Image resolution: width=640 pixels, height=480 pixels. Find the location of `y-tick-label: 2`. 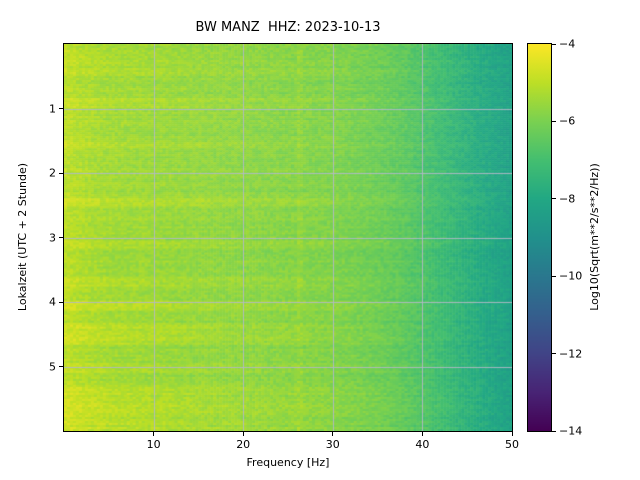

y-tick-label: 2 is located at coordinates (52, 173).